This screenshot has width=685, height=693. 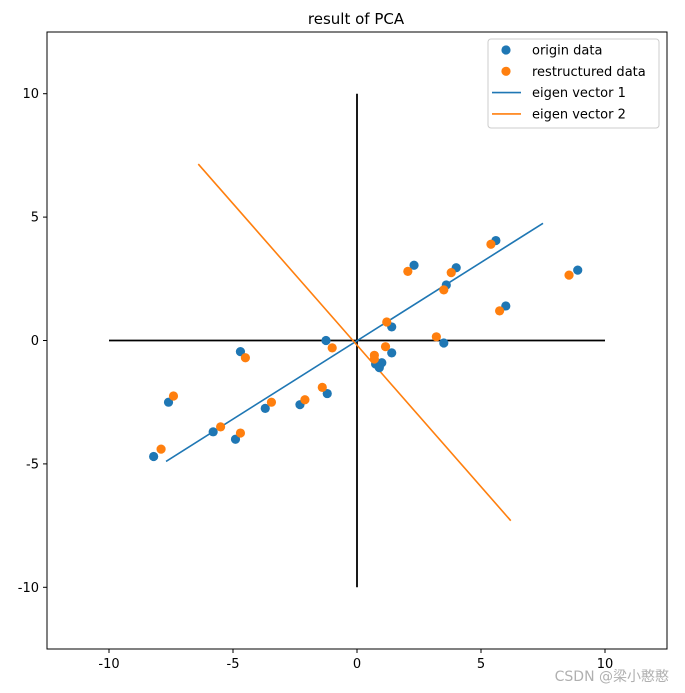 I want to click on x-tick-label: 0, so click(x=357, y=664).